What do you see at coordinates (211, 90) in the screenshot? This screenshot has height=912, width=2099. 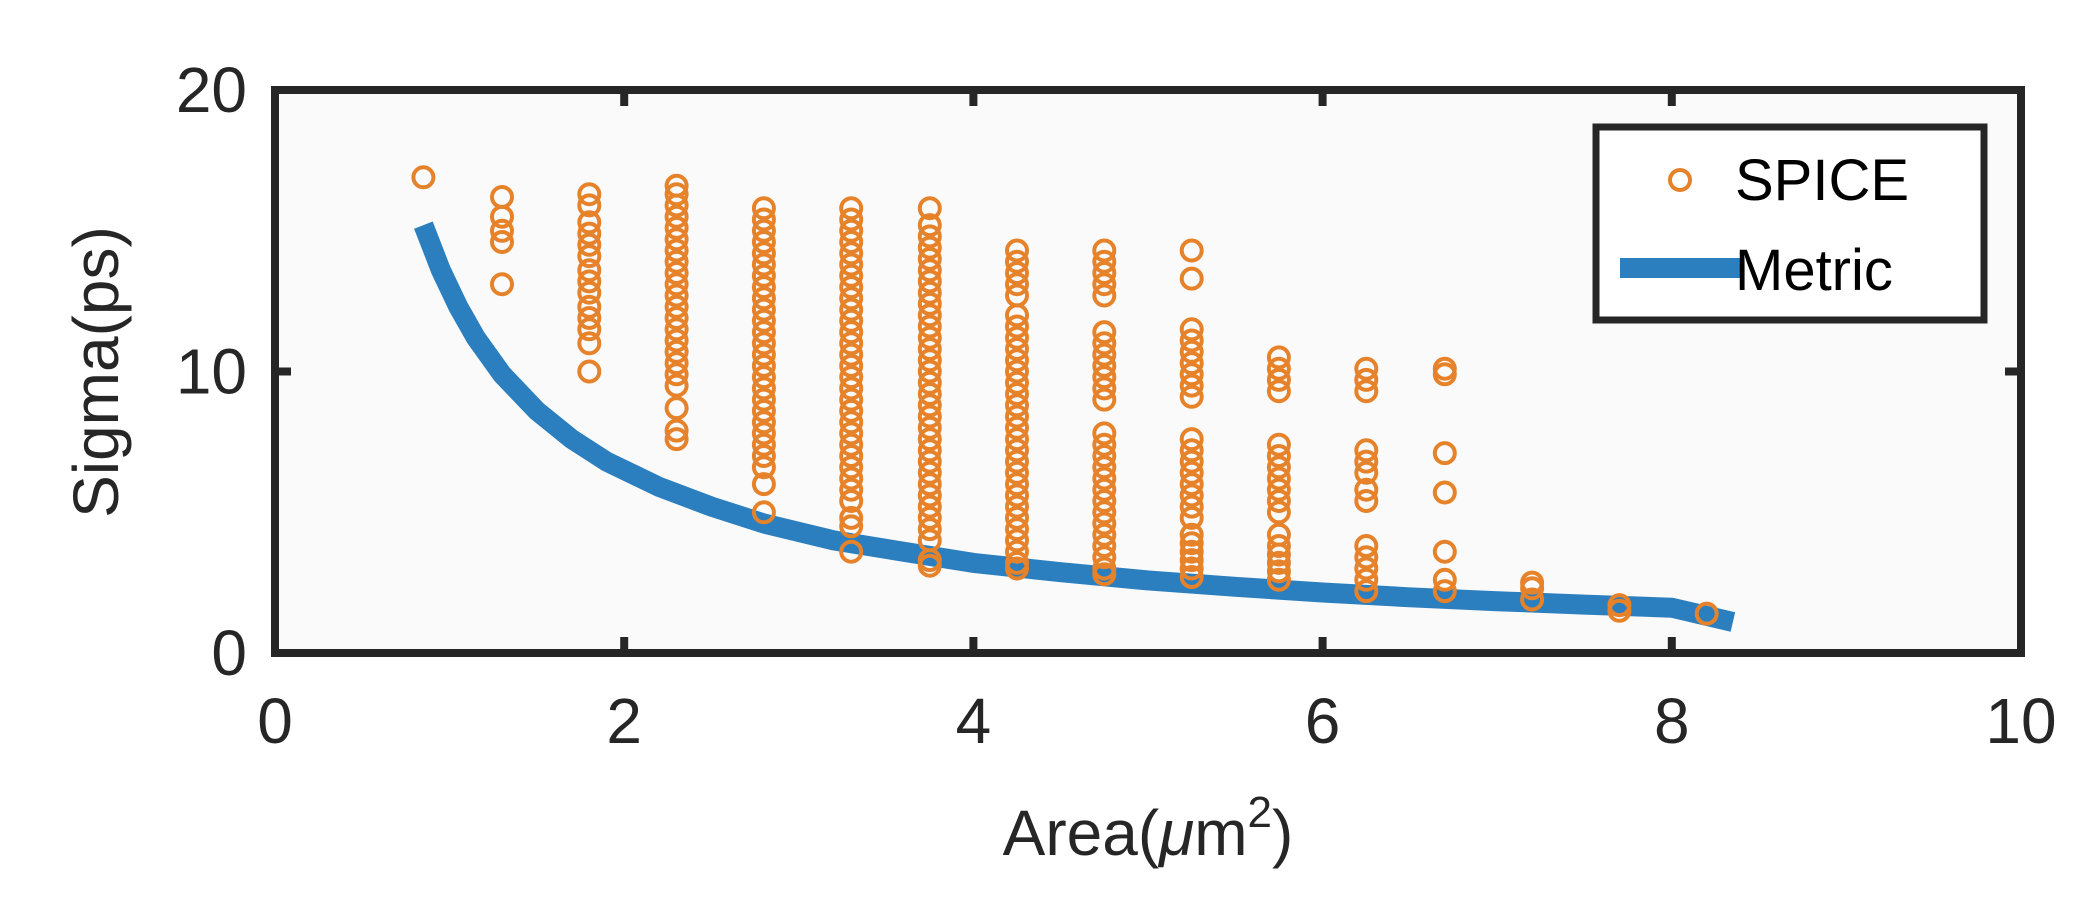 I see `y-tick-label: 20` at bounding box center [211, 90].